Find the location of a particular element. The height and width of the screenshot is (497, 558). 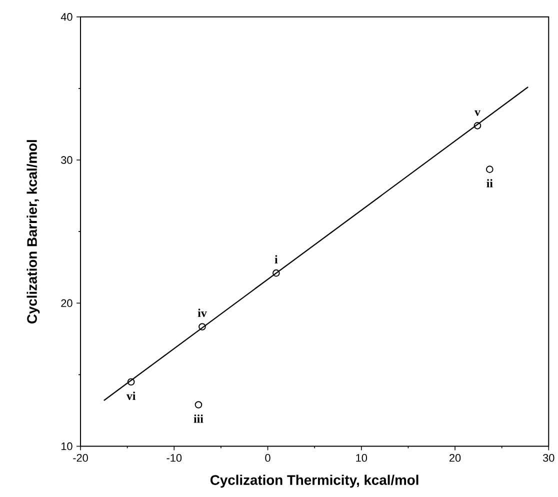

x-tick-label: -10 is located at coordinates (174, 458).